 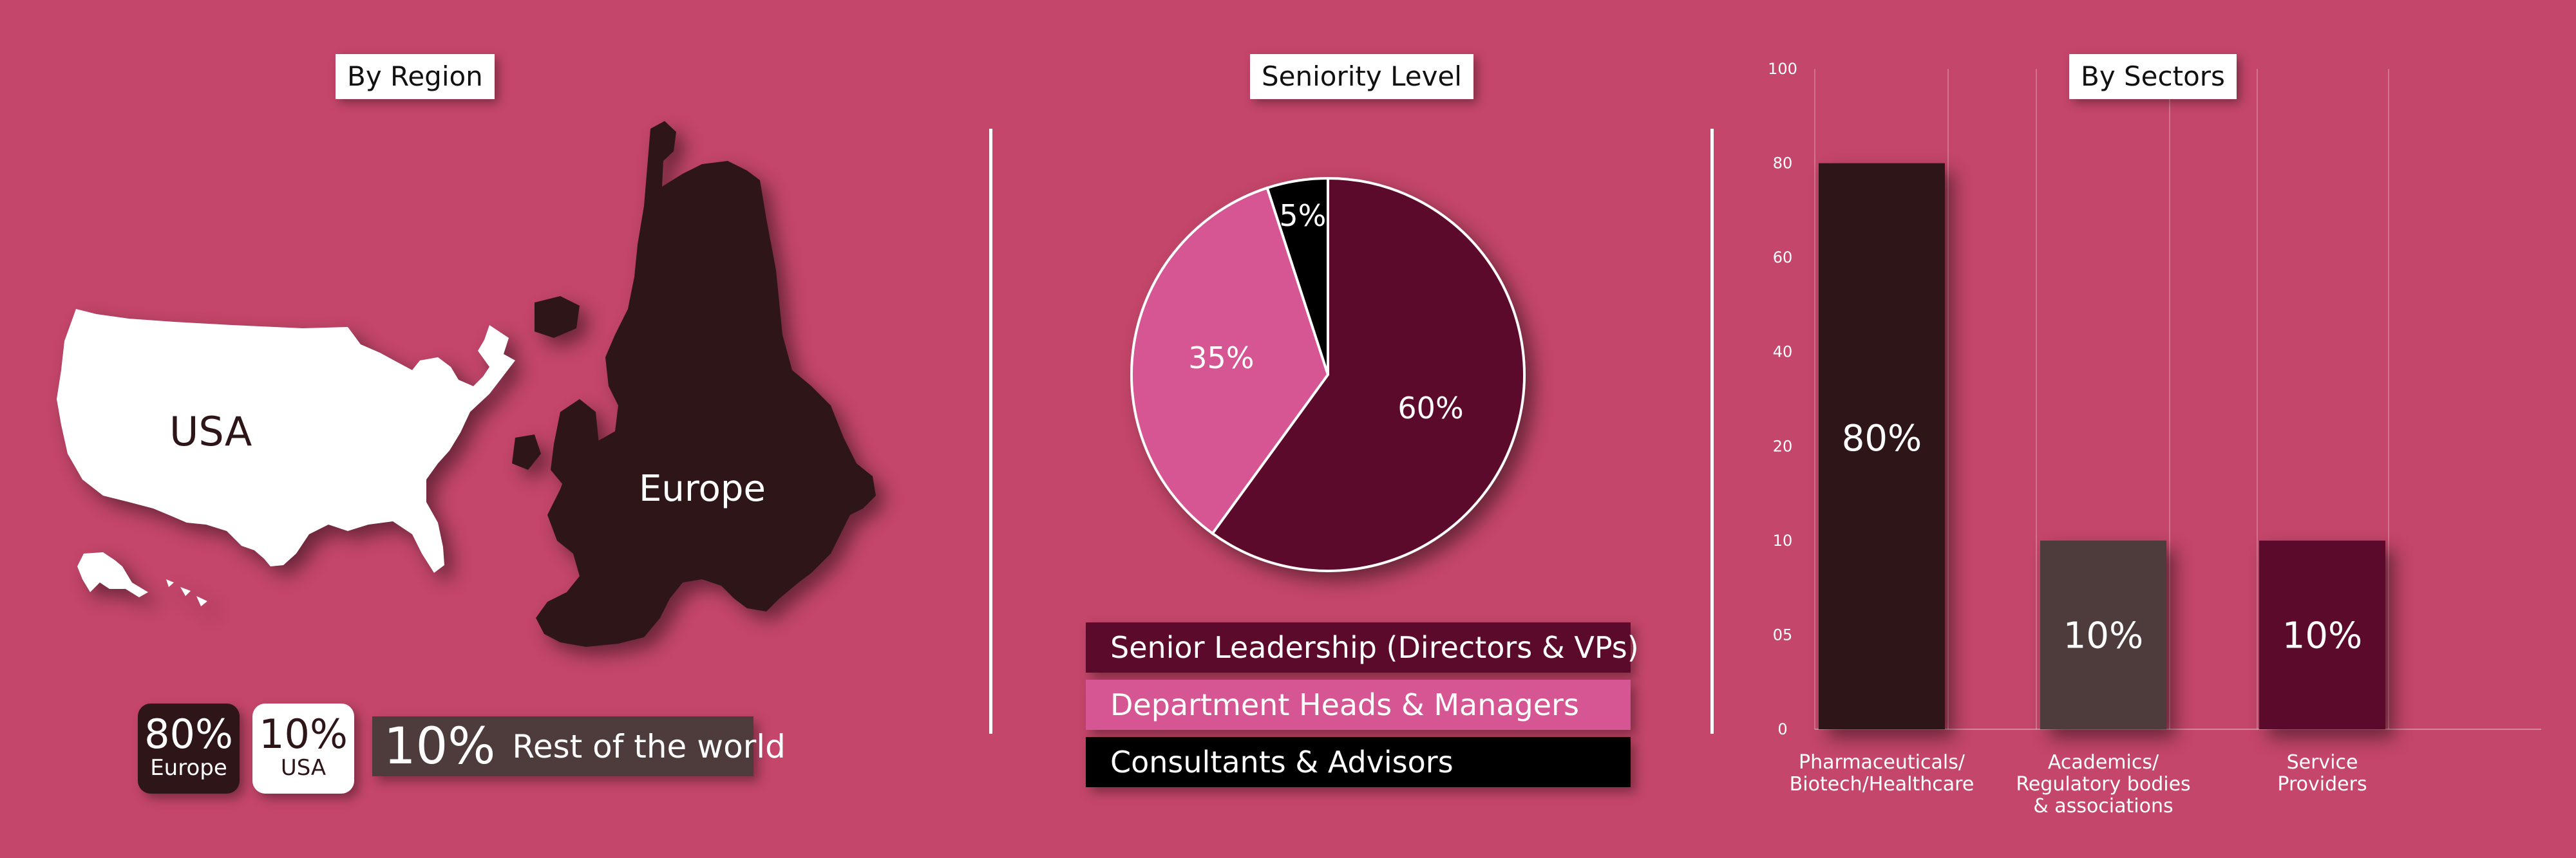 What do you see at coordinates (1882, 773) in the screenshot?
I see `category-label-1: Pharmaceuticals/Biotech/Healthcare` at bounding box center [1882, 773].